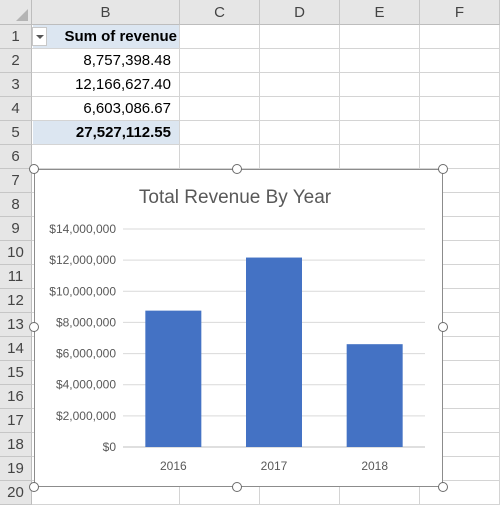  I want to click on row-header-5: 5, so click(16, 133).